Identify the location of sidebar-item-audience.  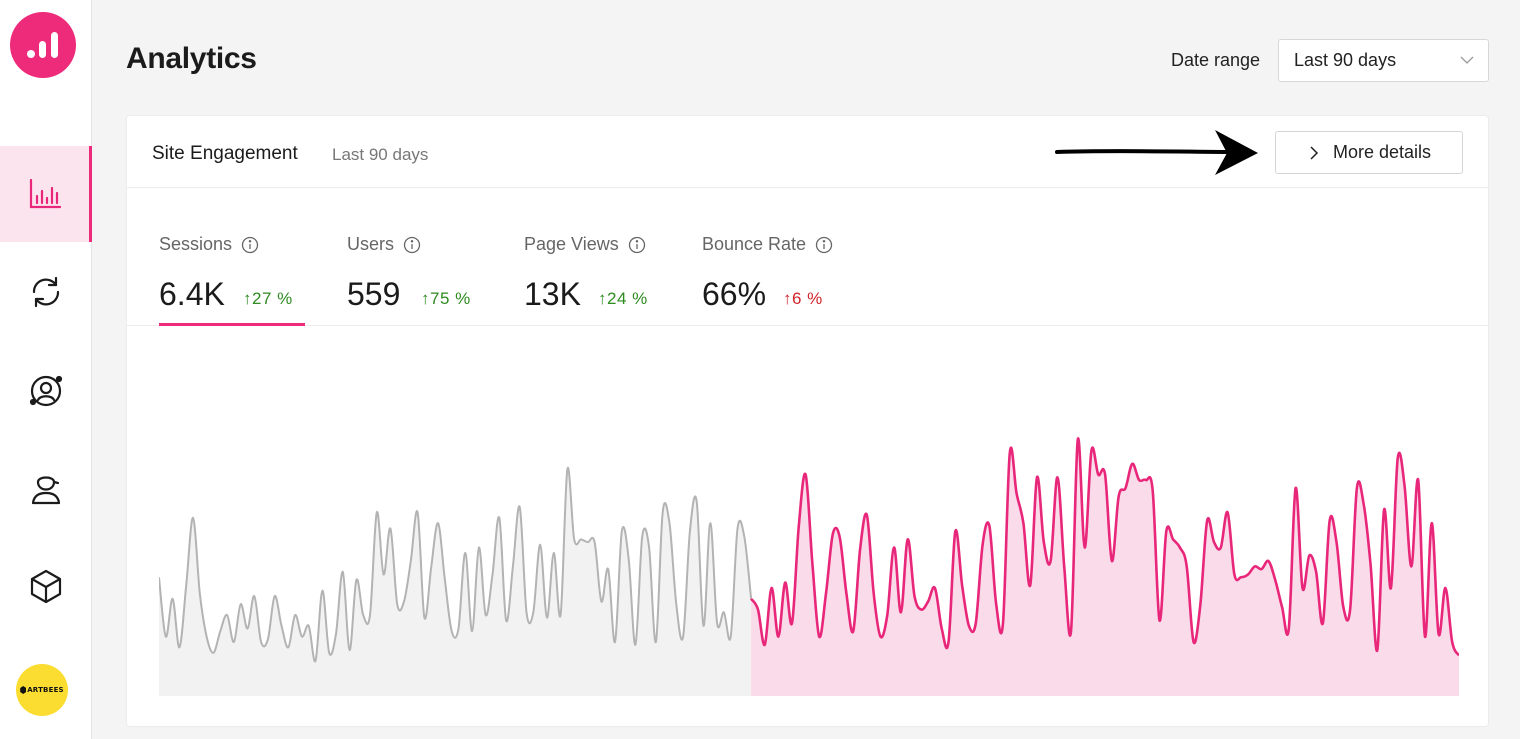
(46, 390).